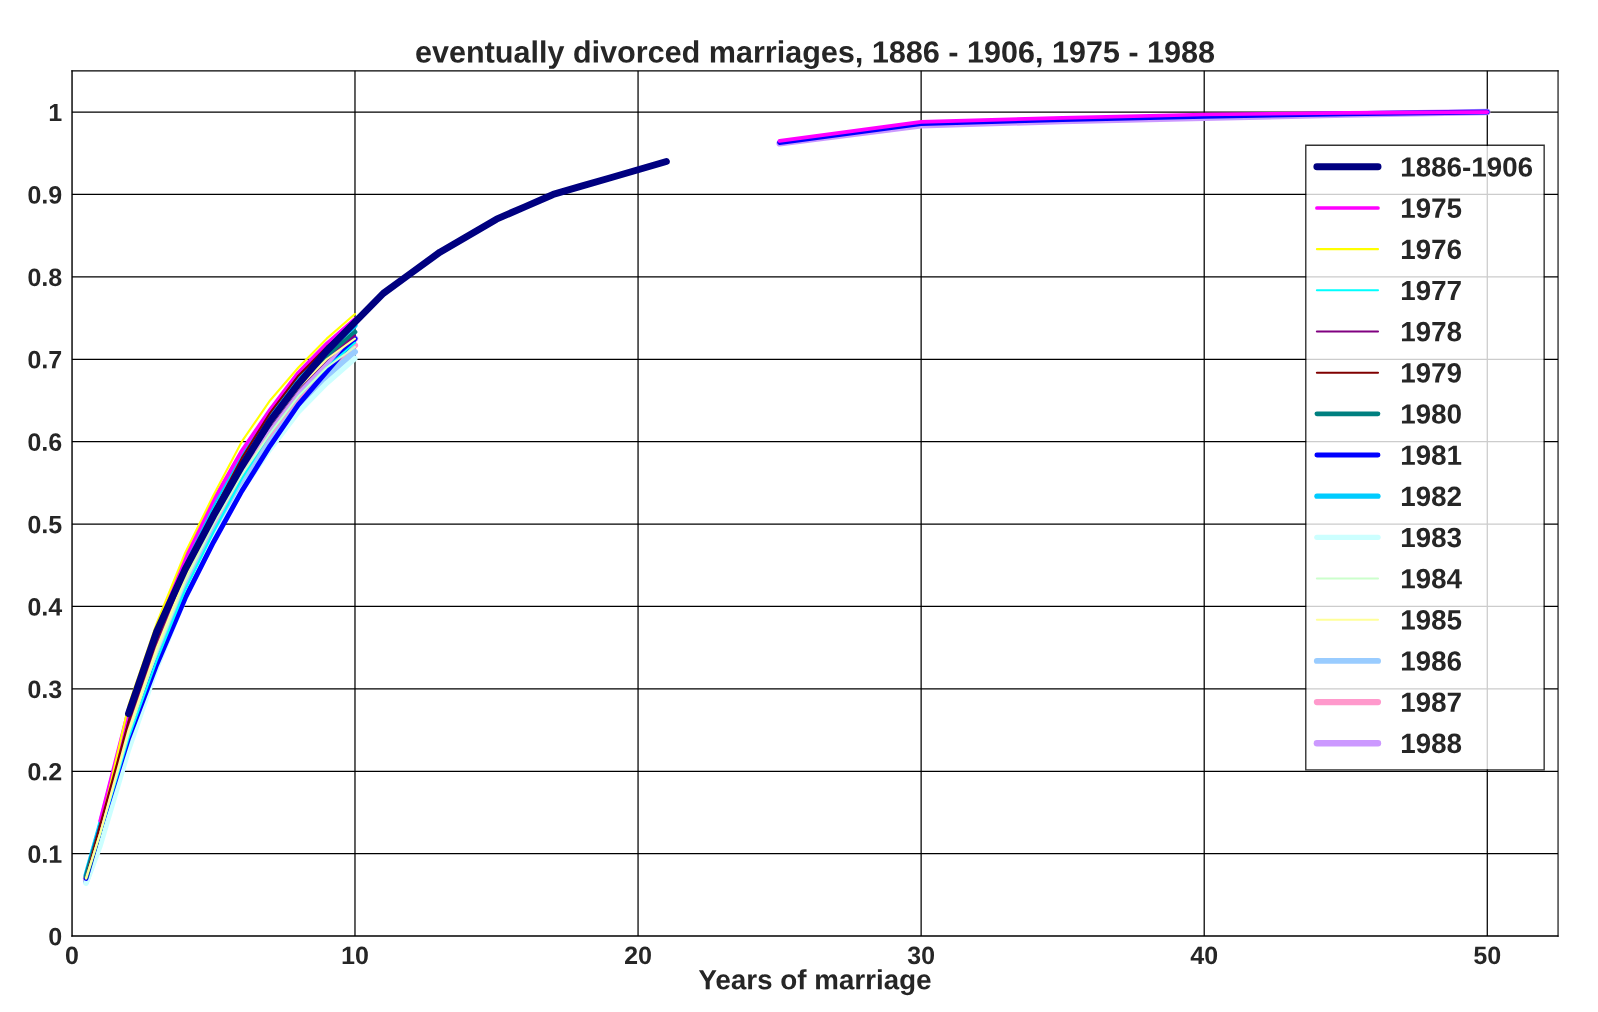  I want to click on legend-label: 1986, so click(1431, 661).